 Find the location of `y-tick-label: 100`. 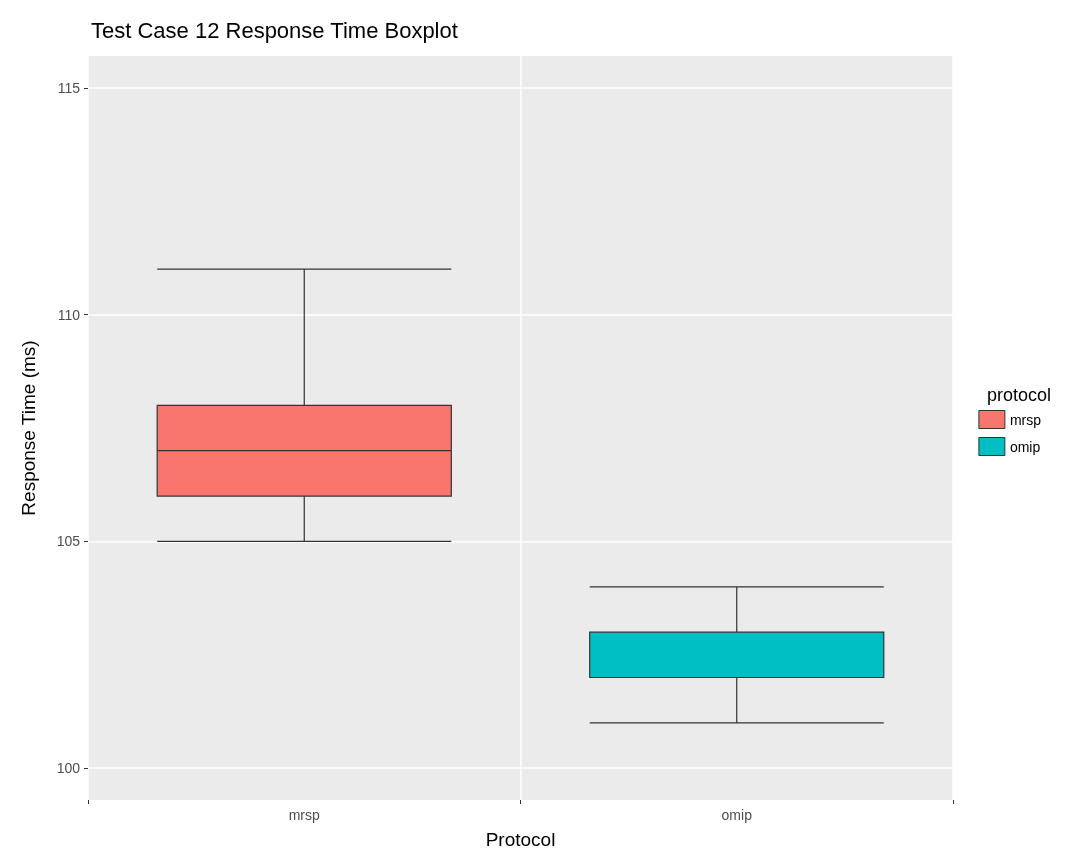

y-tick-label: 100 is located at coordinates (68, 768).